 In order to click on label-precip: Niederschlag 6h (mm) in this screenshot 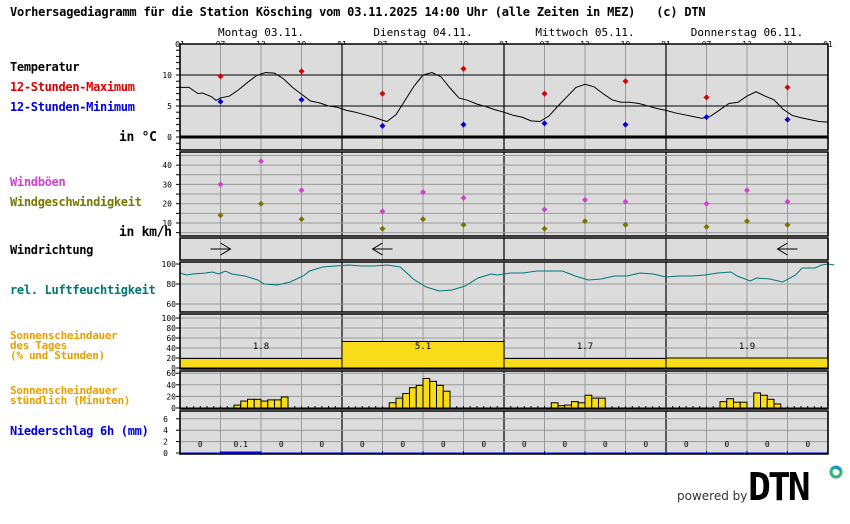, I will do `click(79, 431)`.